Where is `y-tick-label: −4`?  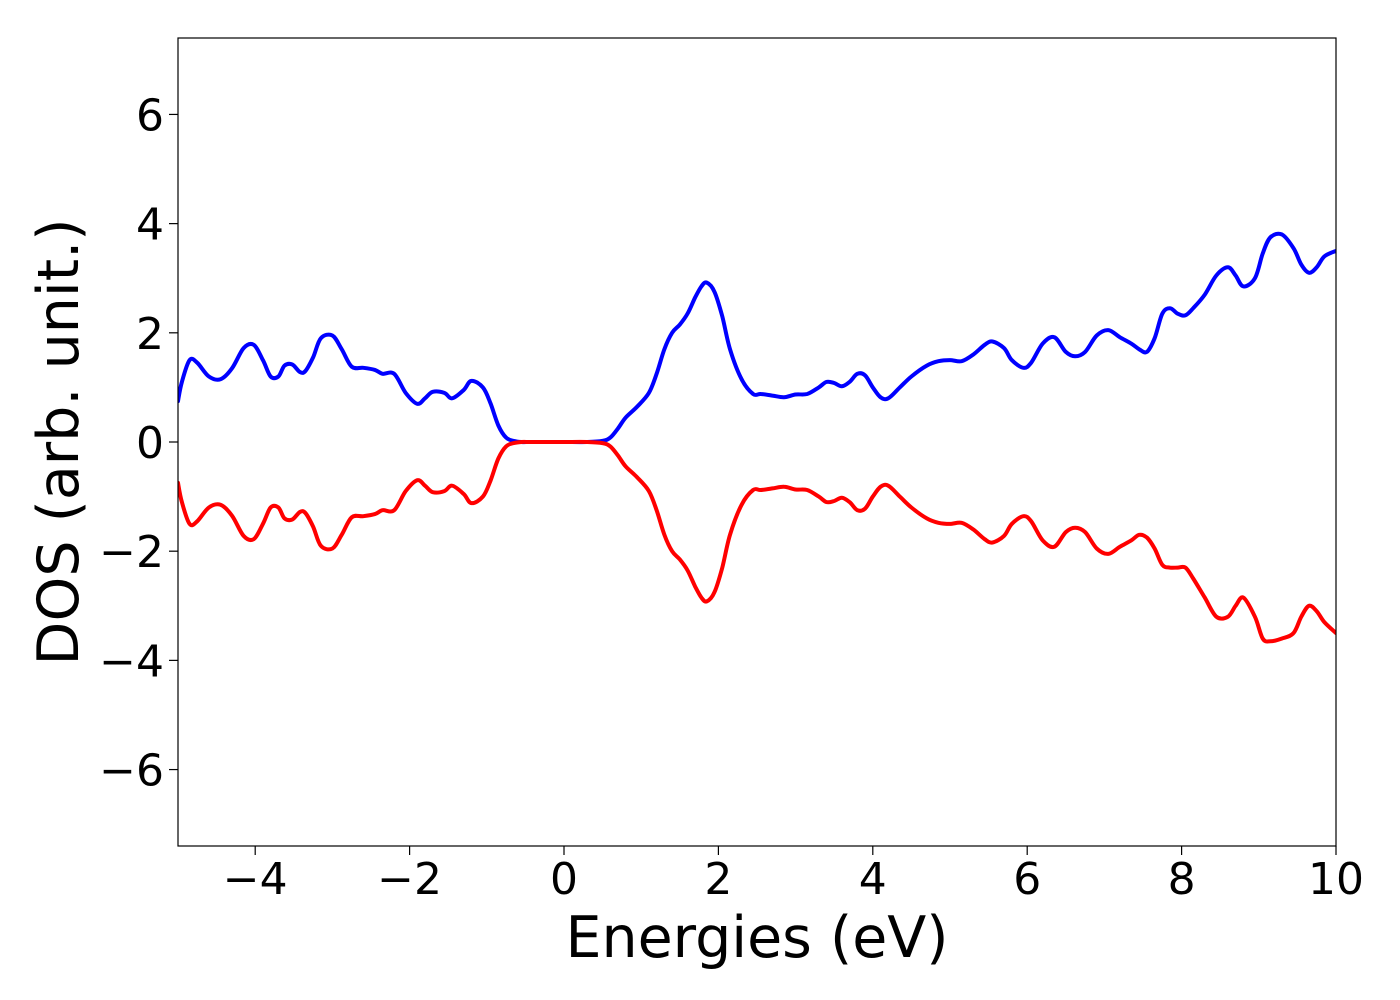
y-tick-label: −4 is located at coordinates (131, 661).